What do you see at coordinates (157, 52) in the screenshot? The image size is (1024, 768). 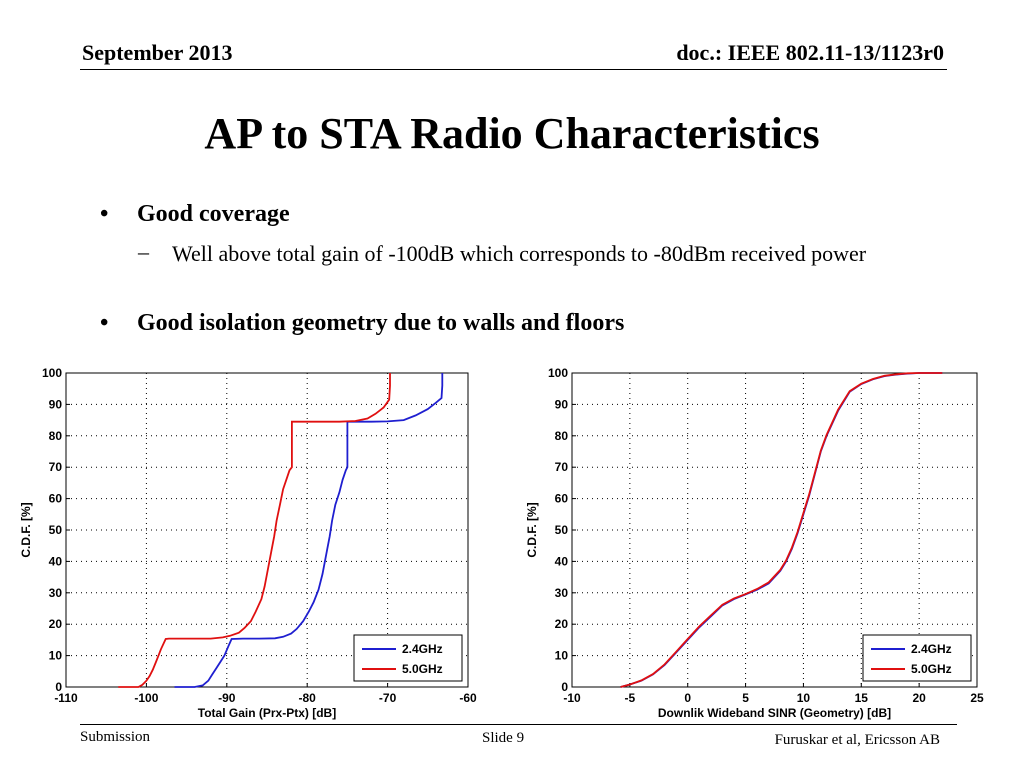 I see `header-date: September 2013` at bounding box center [157, 52].